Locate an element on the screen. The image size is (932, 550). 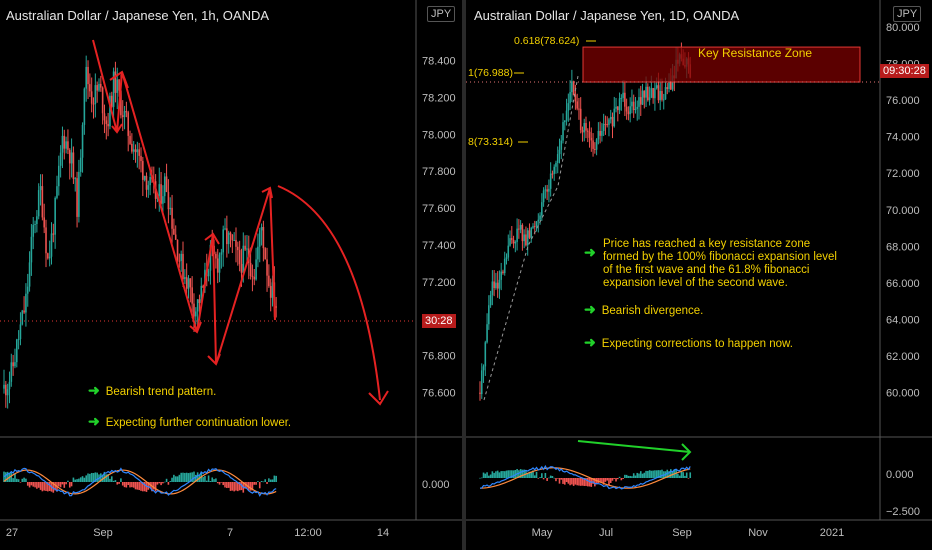
right-currency-button: JPY is located at coordinates (907, 14).